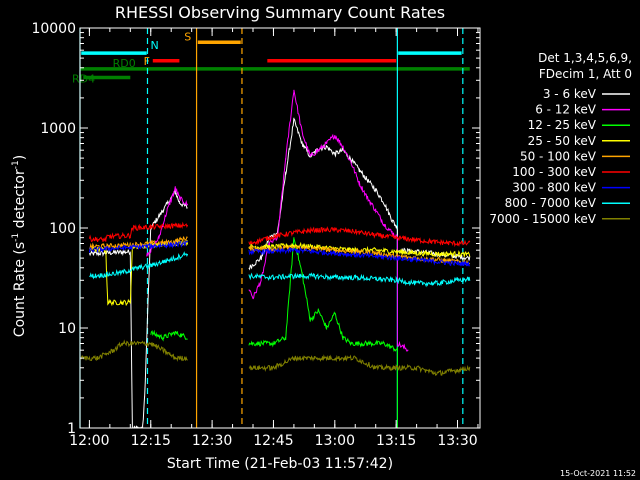 The width and height of the screenshot is (640, 480). Describe the element at coordinates (551, 203) in the screenshot. I see `legend-label-800-7000-kev: 800 - 7000 keV` at that location.